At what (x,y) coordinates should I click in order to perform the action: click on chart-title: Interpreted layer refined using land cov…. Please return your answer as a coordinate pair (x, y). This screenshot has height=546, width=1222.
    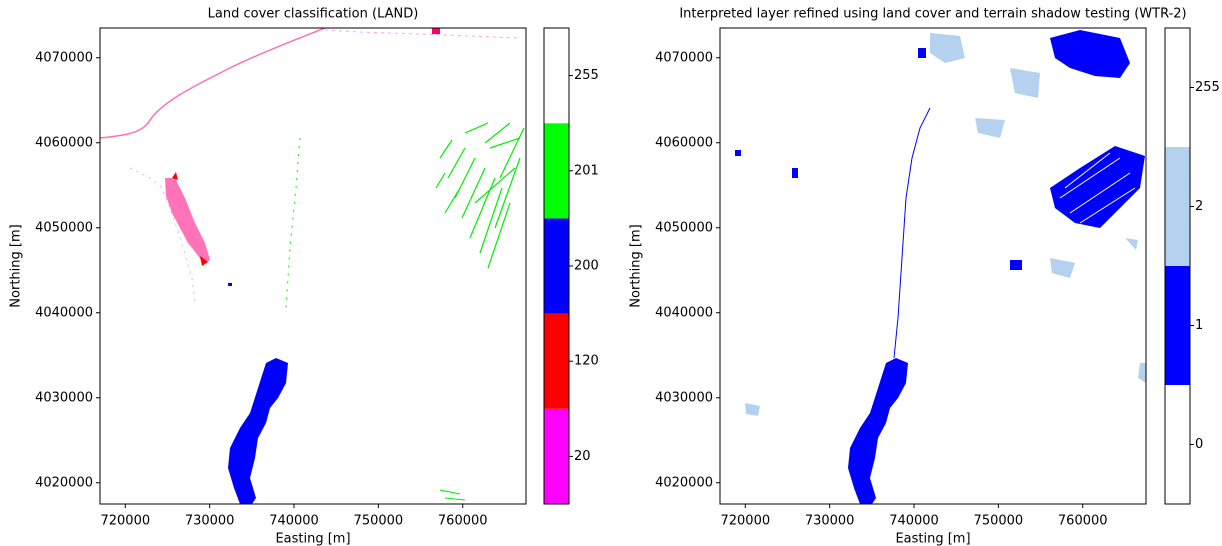
    Looking at the image, I should click on (932, 14).